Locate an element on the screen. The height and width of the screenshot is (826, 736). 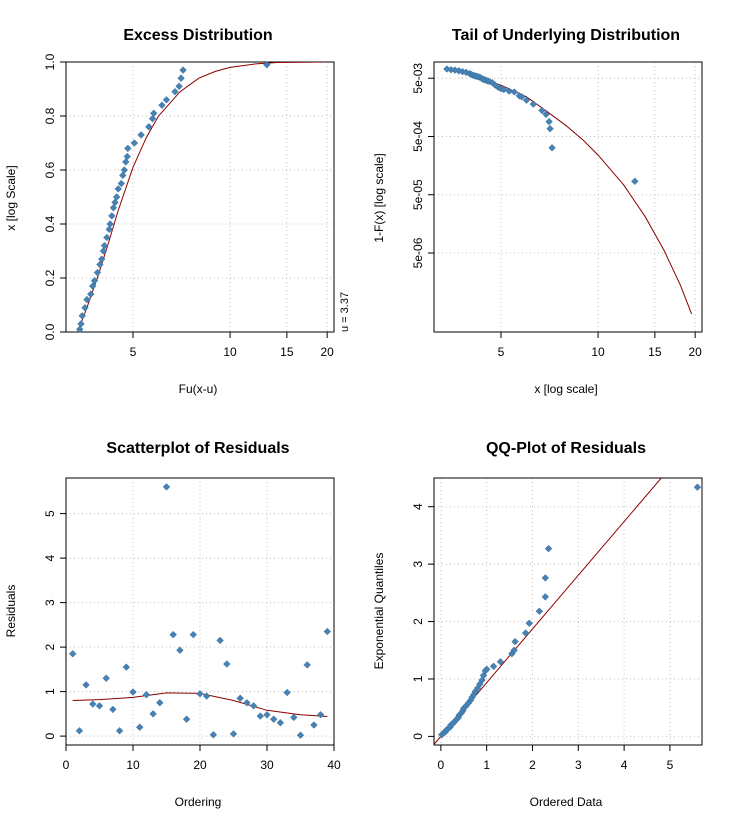
excess-x-tick-label: 5 is located at coordinates (133, 352).